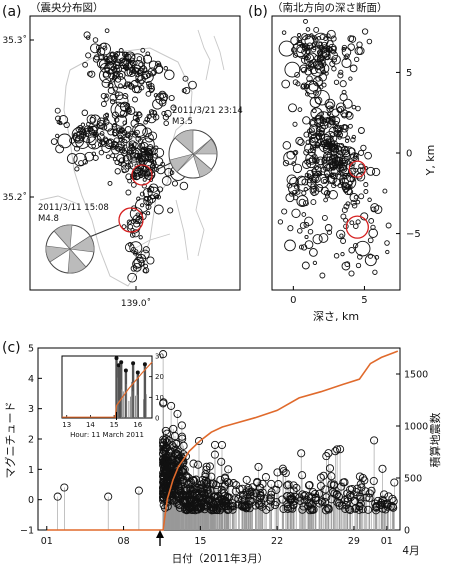  I want to click on left-tick-label: 4, so click(31, 379).